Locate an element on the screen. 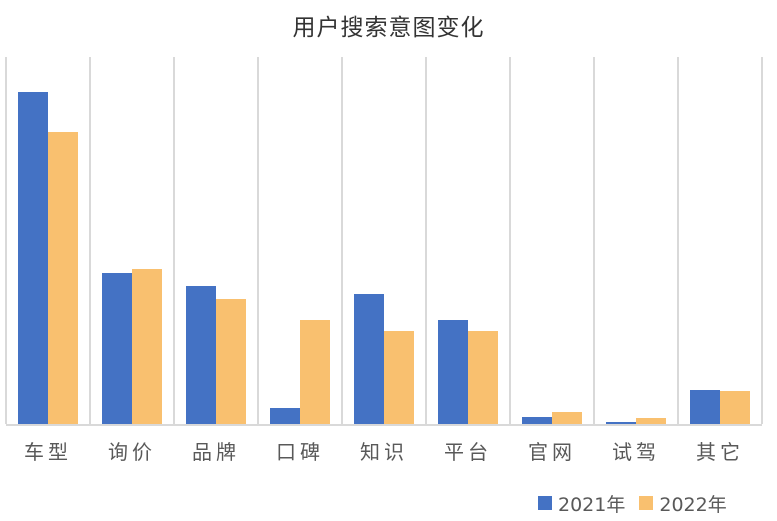  legend: 2021年 2022年 is located at coordinates (639, 503).